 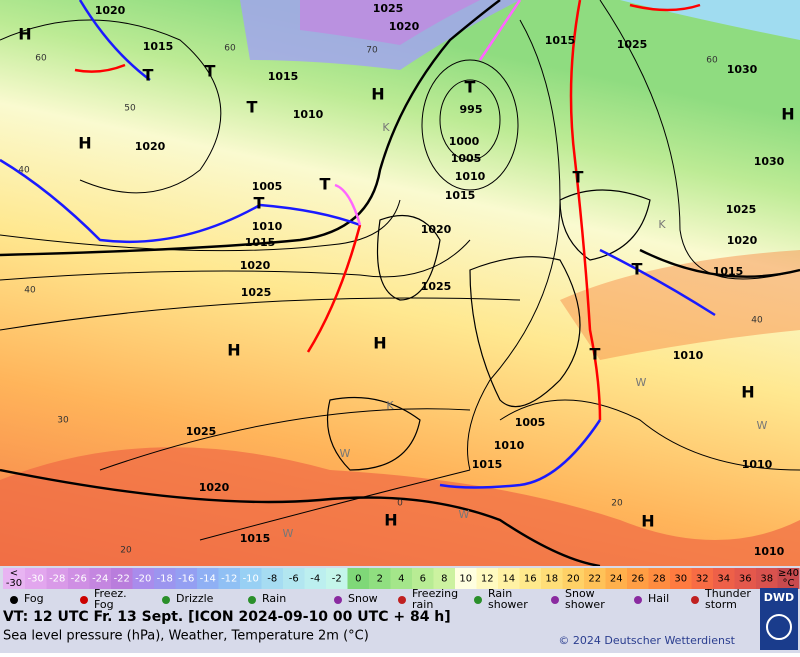 I want to click on colorbar-label: 20, so click(x=573, y=579).